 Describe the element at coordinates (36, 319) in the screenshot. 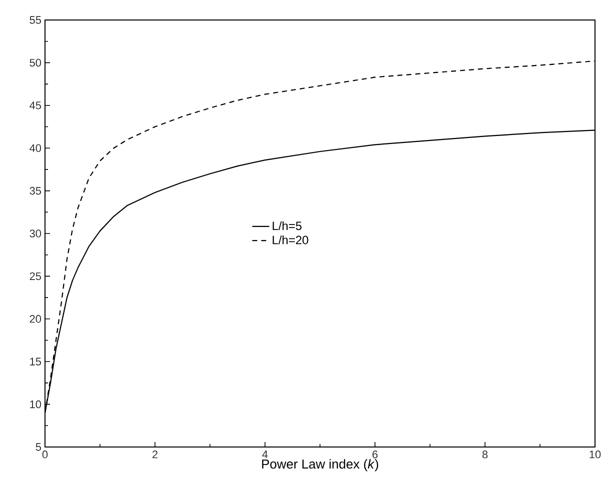

I see `y-tick-label: 20` at that location.